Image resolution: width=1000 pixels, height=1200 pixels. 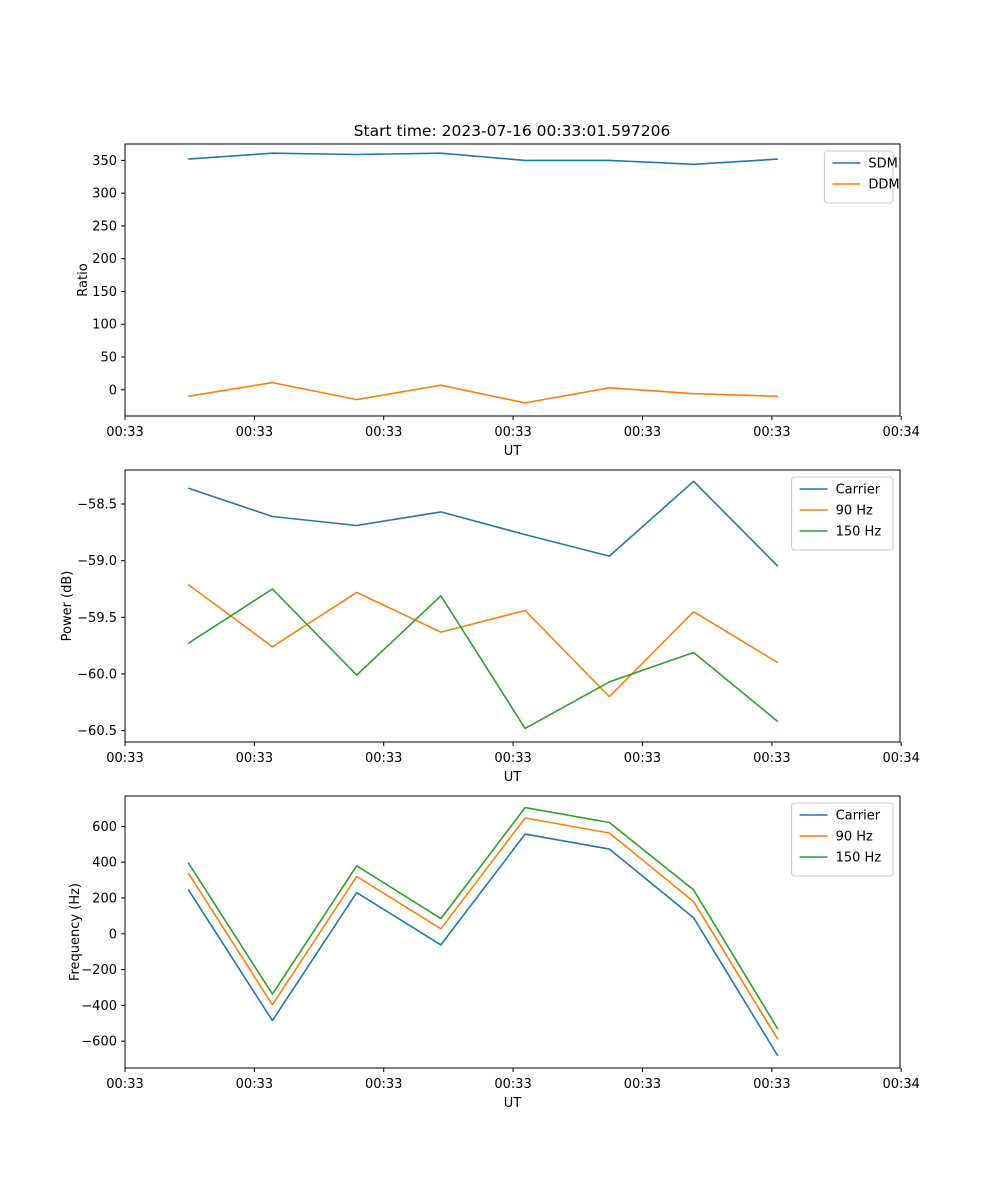 I want to click on y-tick-label: 150, so click(x=104, y=292).